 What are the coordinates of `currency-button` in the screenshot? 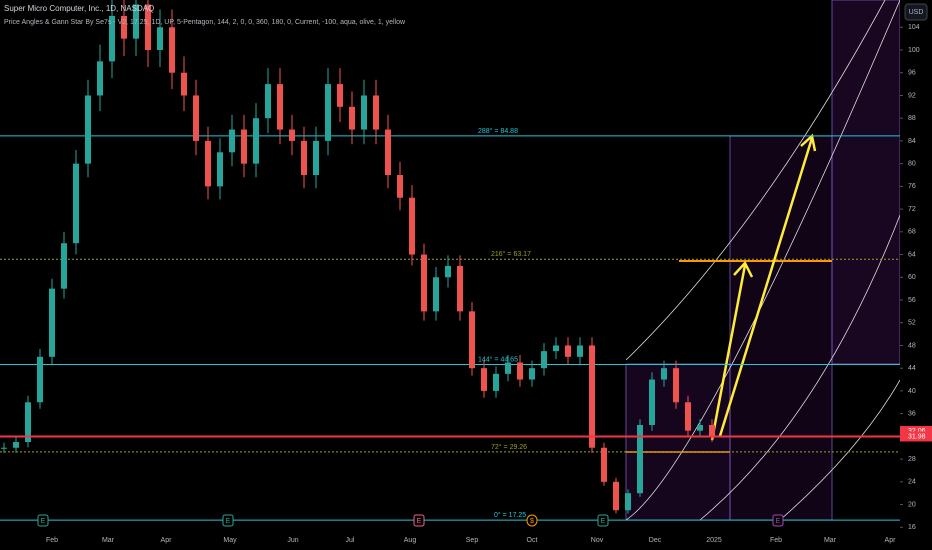 It's located at (916, 12).